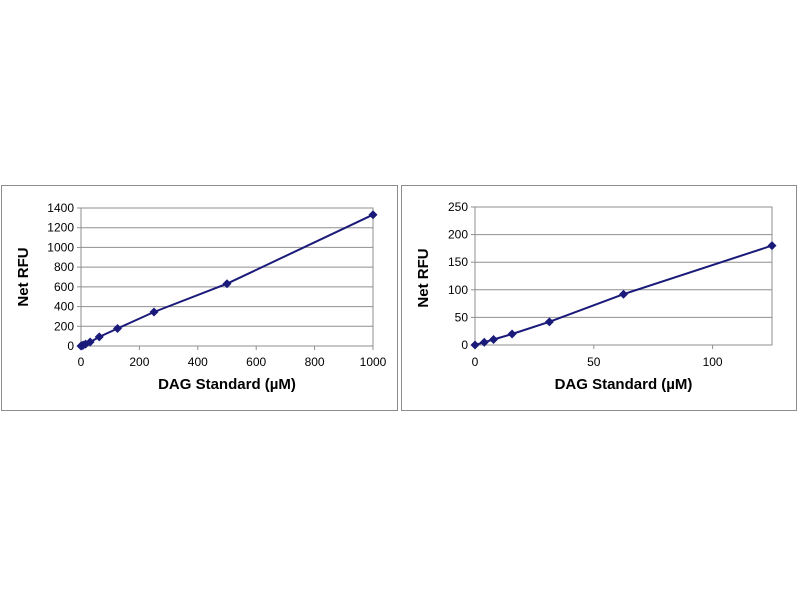 The image size is (800, 600). Describe the element at coordinates (64, 287) in the screenshot. I see `y-tick-label: 600` at that location.